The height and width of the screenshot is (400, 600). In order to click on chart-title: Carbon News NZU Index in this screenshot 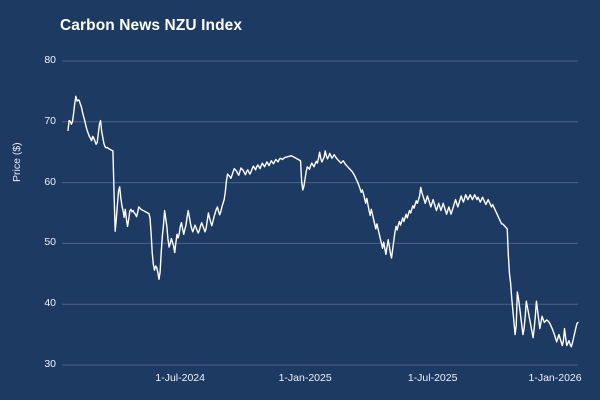, I will do `click(151, 25)`.